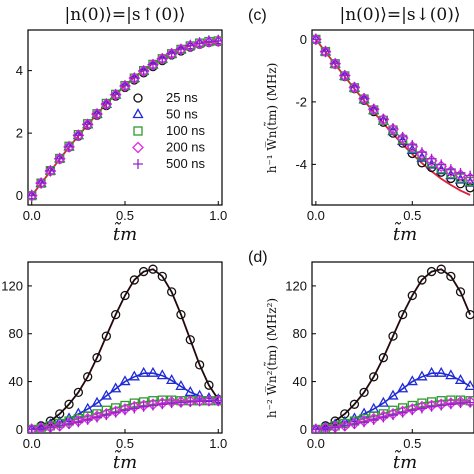 This screenshot has height=474, width=474. I want to click on panel-c-title: |n(0)⟩=|s↓(0)⟩, so click(399, 15).